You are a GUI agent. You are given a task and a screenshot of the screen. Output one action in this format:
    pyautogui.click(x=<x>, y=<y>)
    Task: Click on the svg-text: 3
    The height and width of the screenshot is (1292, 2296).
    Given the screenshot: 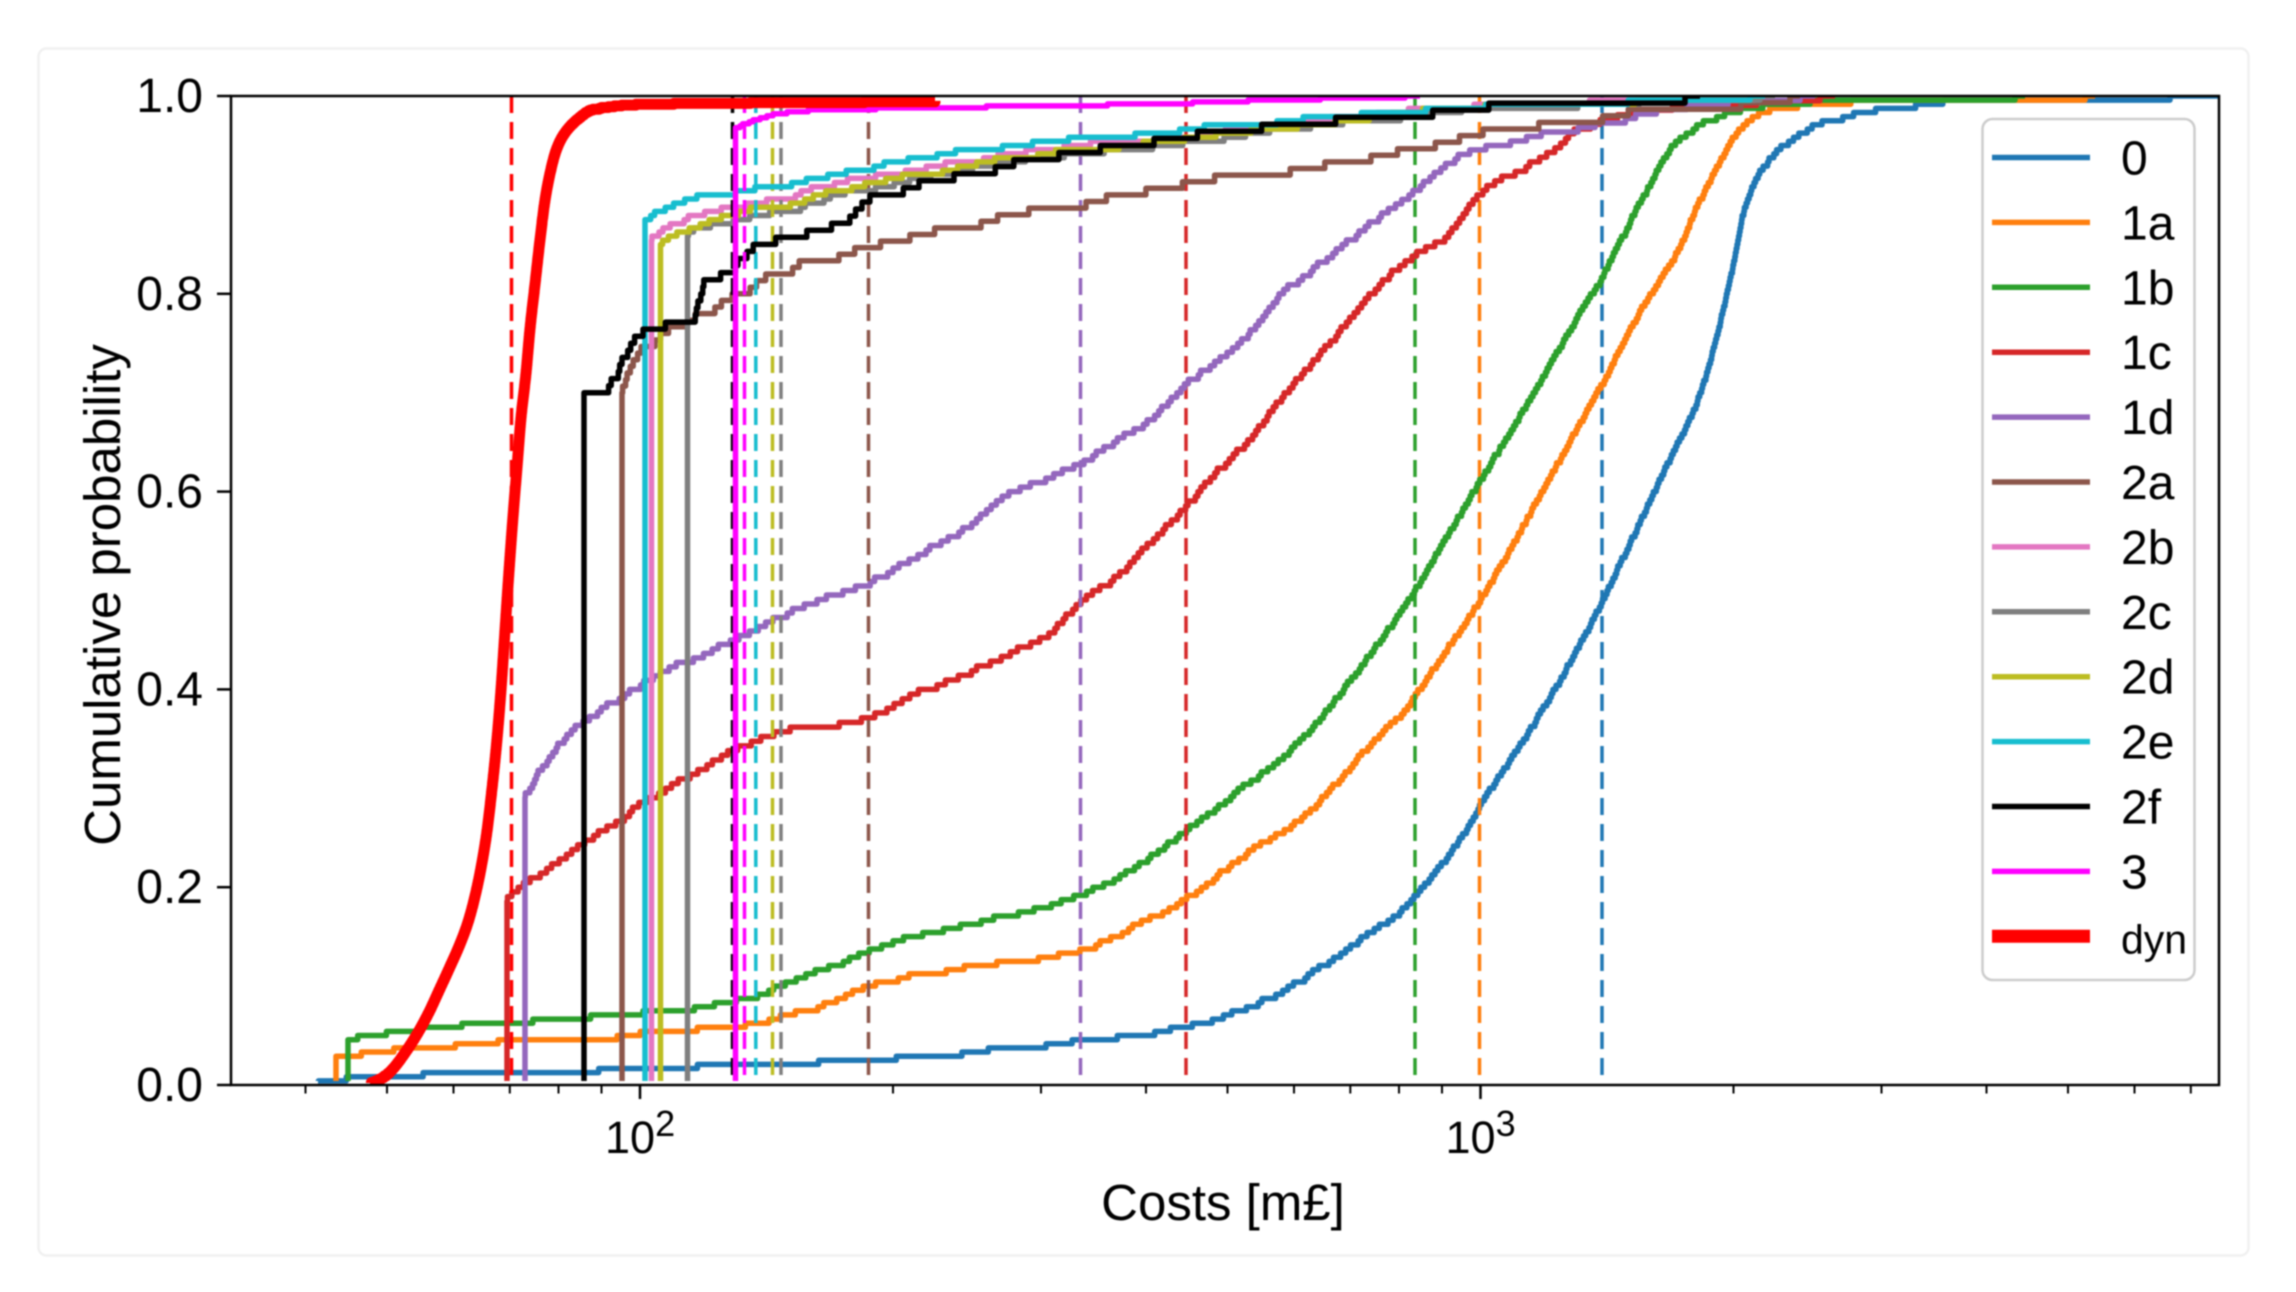 What is the action you would take?
    pyautogui.click(x=2134, y=872)
    